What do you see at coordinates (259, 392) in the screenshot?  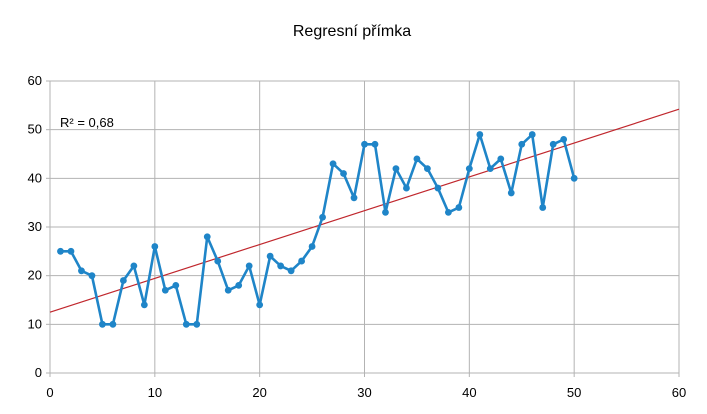 I see `x-tick-label: 20` at bounding box center [259, 392].